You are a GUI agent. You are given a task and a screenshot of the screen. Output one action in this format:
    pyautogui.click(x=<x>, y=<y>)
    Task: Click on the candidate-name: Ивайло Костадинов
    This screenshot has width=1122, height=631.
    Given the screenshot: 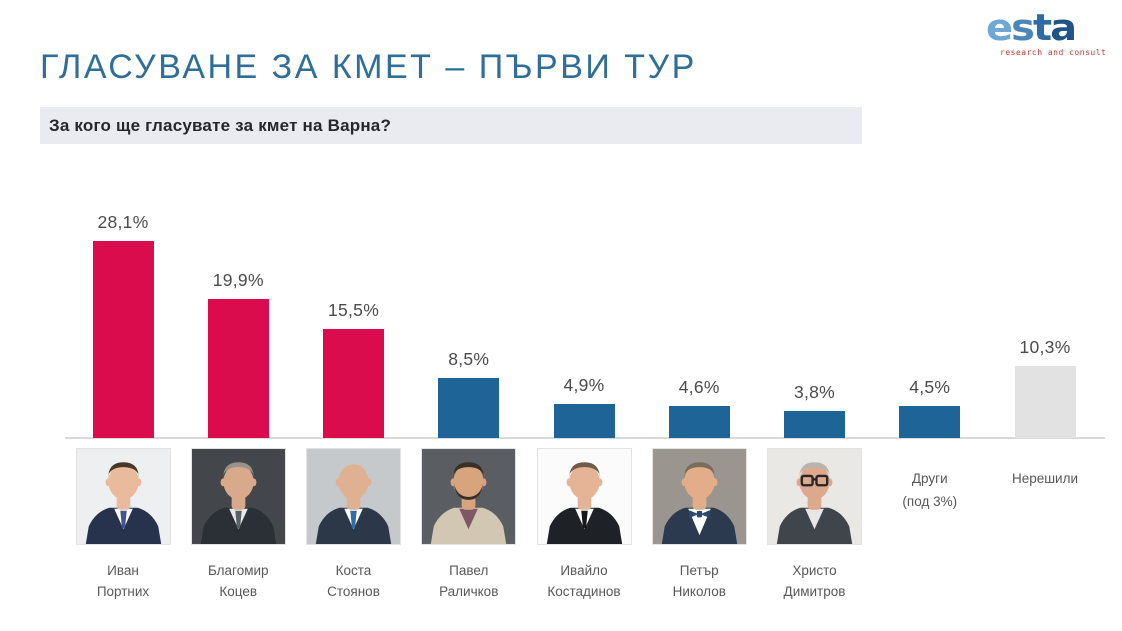 What is the action you would take?
    pyautogui.click(x=584, y=581)
    